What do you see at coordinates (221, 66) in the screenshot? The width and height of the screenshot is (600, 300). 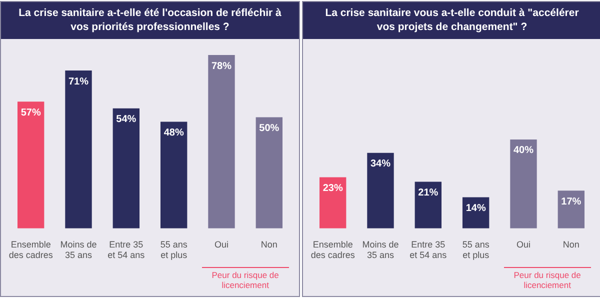 I see `data-label: 78%` at bounding box center [221, 66].